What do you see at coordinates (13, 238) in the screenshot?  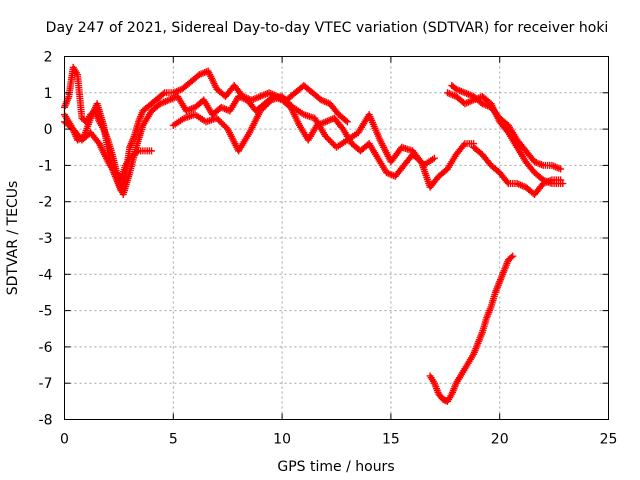 I see `y-axis-label: SDTVAR / TECUs` at bounding box center [13, 238].